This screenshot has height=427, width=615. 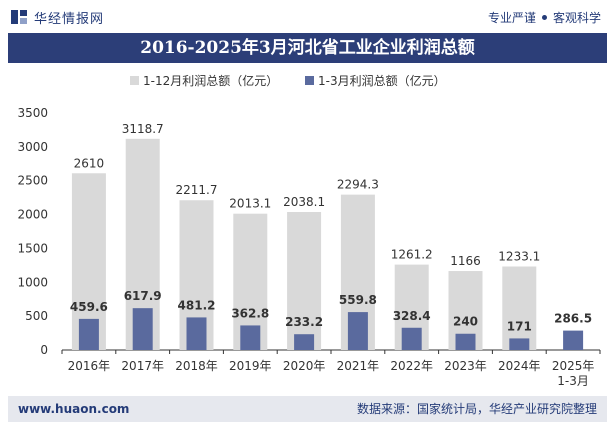 What do you see at coordinates (142, 366) in the screenshot?
I see `x-tick-label: 2017年` at bounding box center [142, 366].